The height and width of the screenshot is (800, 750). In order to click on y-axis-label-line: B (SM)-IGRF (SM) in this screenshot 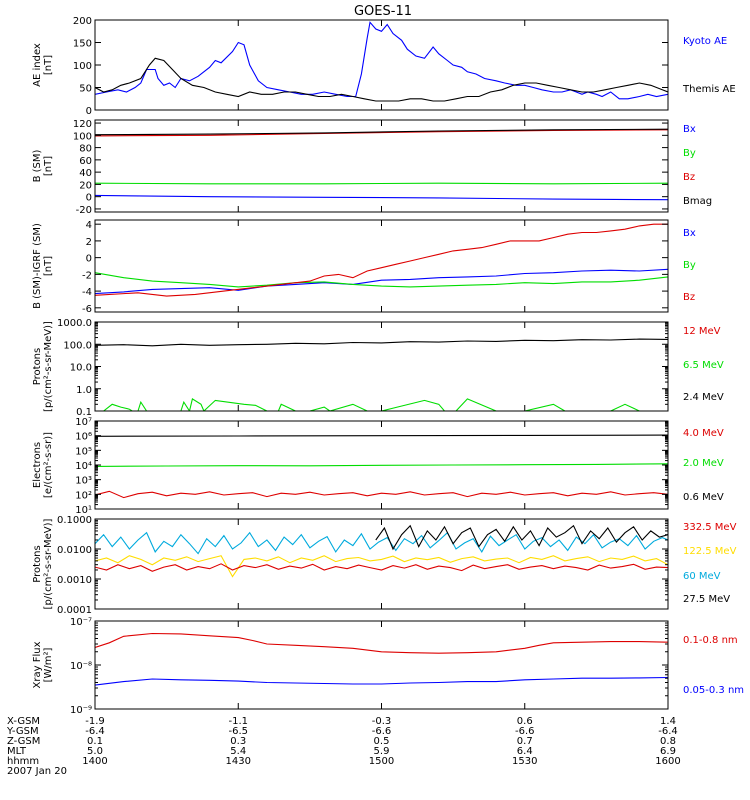, I will do `click(37, 266)`.